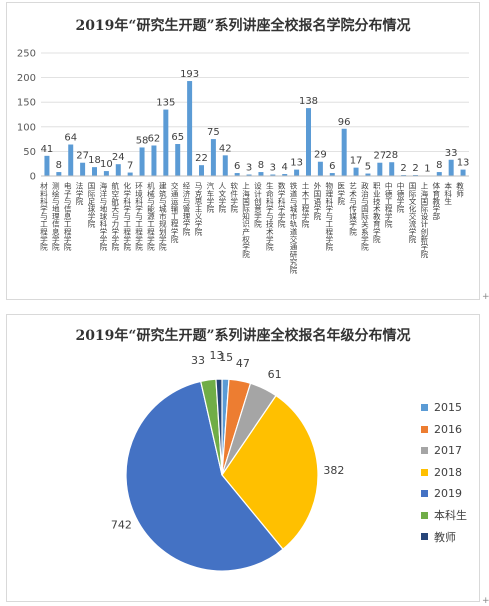 Image resolution: width=489 pixels, height=606 pixels. Describe the element at coordinates (165, 103) in the screenshot. I see `bar-value-label: 135` at that location.